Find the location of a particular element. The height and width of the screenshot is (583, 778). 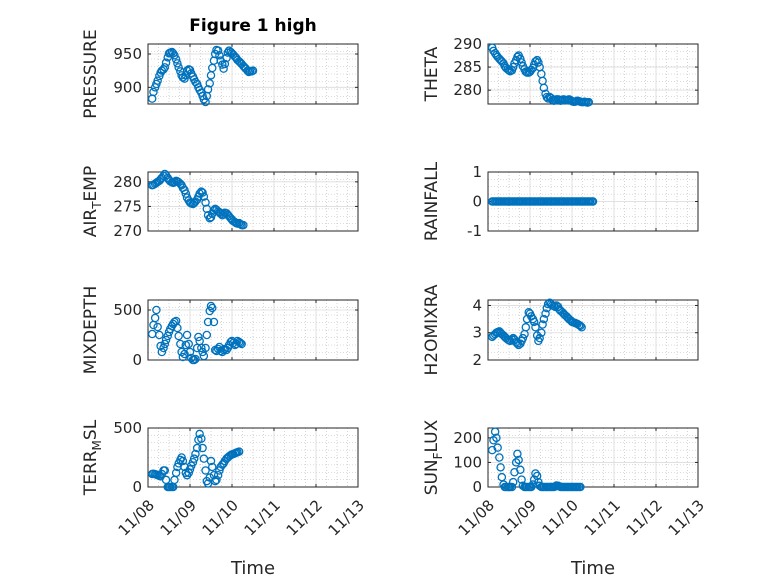

y-axis-label: AIRTEMP is located at coordinates (92, 201).